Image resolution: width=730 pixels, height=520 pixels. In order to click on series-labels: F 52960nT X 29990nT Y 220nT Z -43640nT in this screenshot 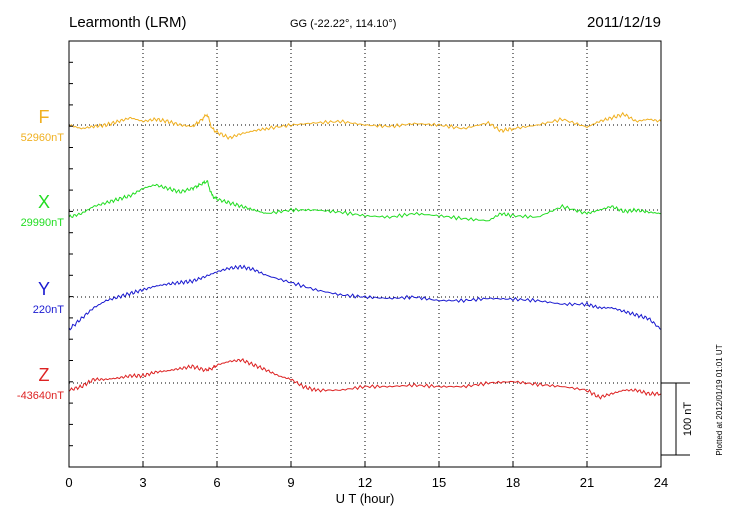, I will do `click(40, 254)`.